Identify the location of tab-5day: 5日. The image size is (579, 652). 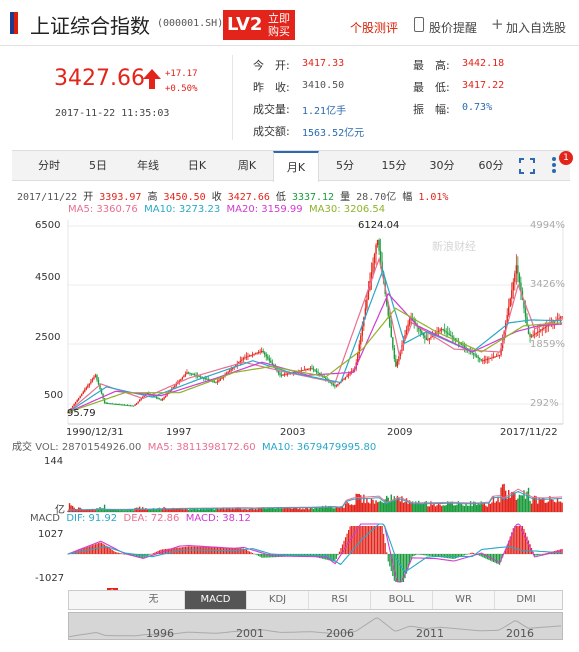
(98, 165).